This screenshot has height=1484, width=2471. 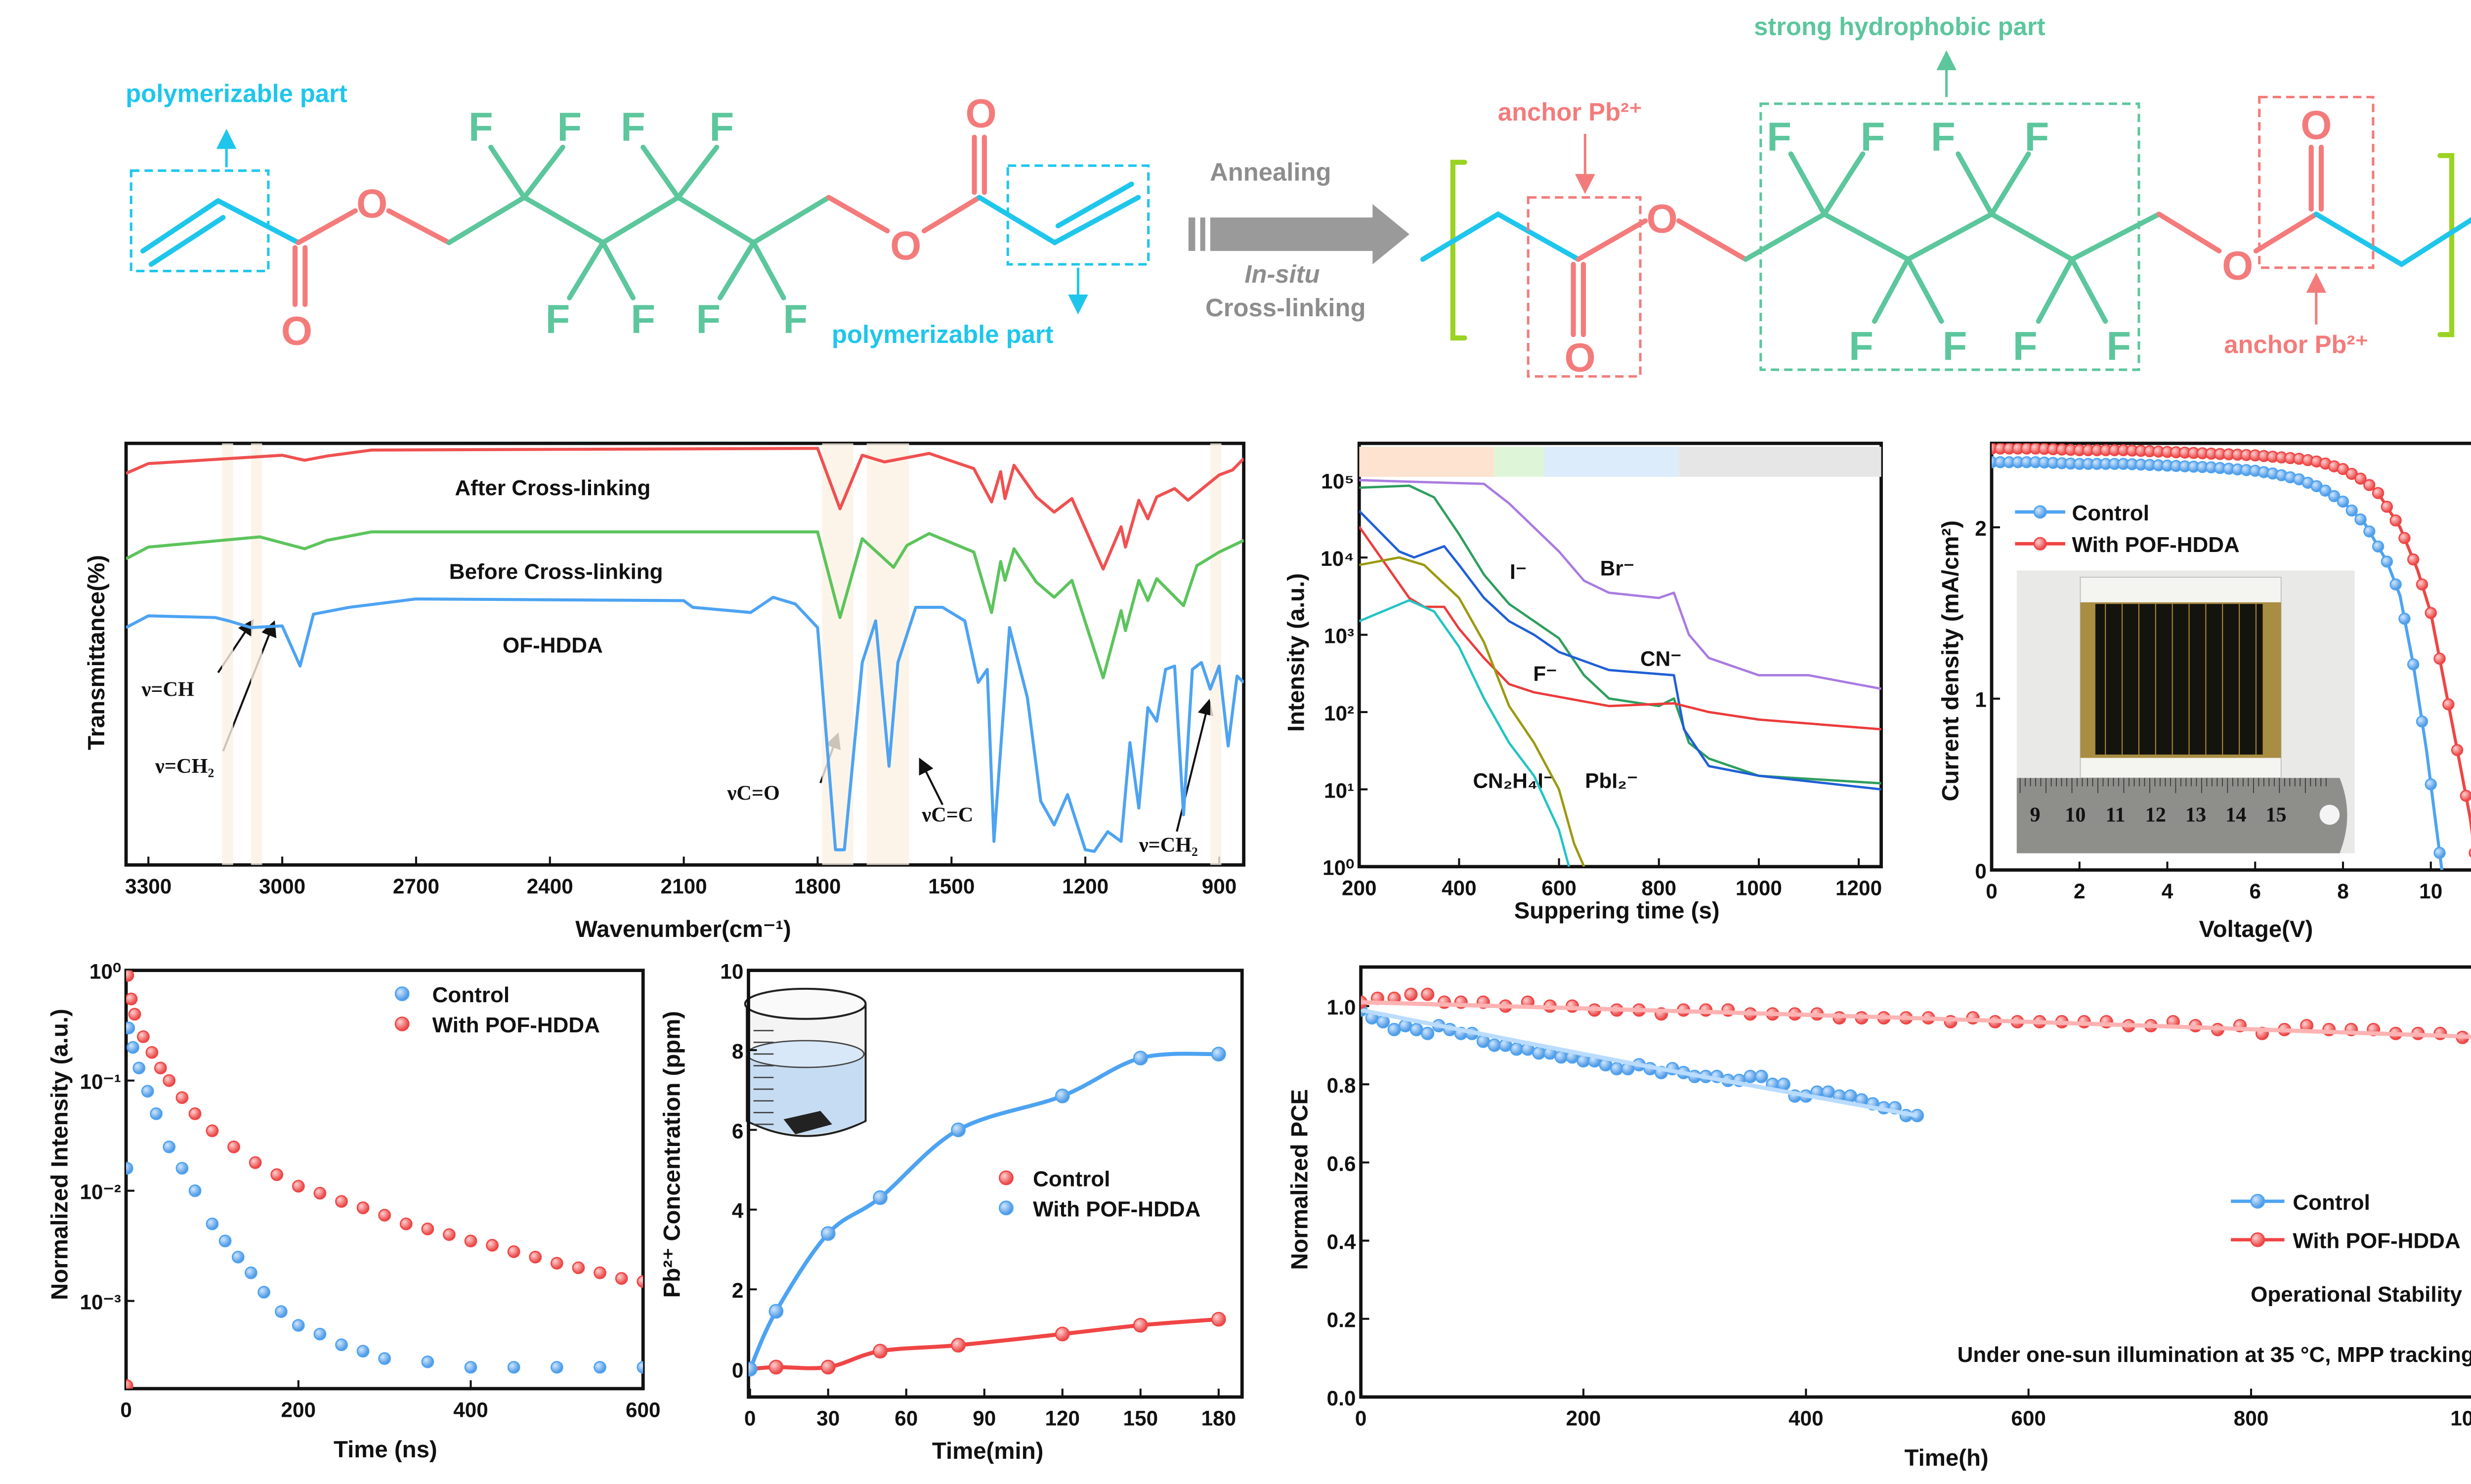 I want to click on x-tick-label: 1000, so click(x=1759, y=887).